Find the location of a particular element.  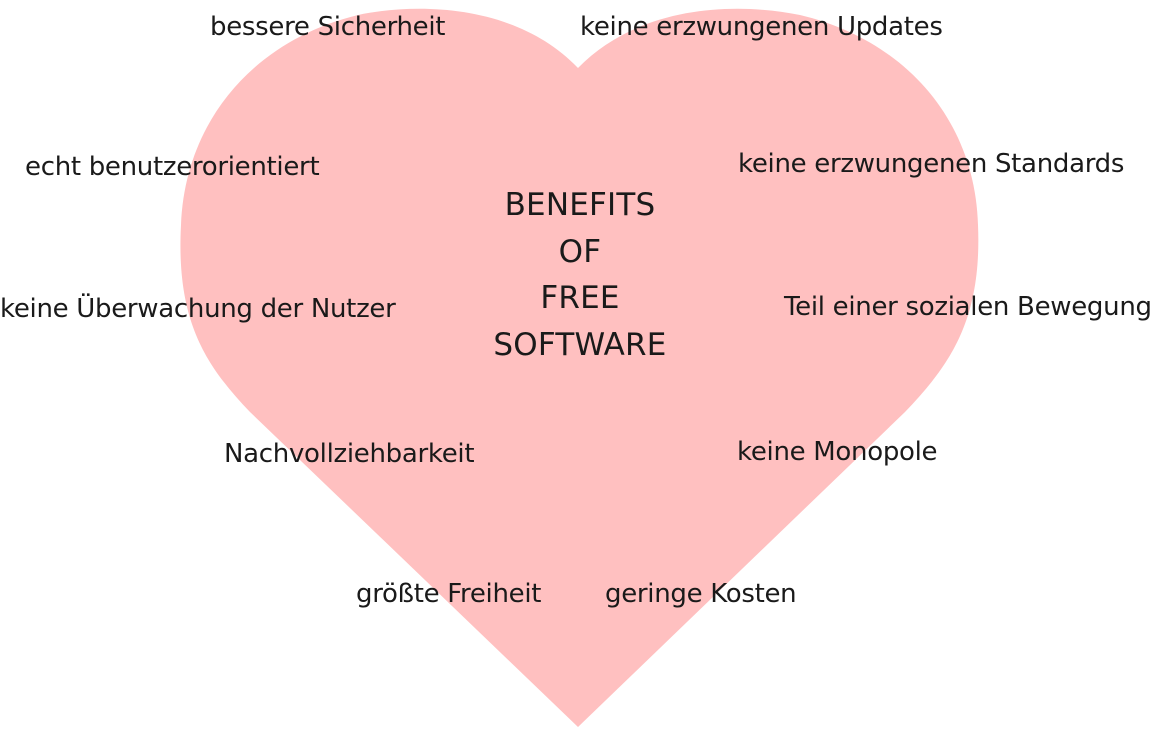

title-line-2: OF is located at coordinates (580, 251).